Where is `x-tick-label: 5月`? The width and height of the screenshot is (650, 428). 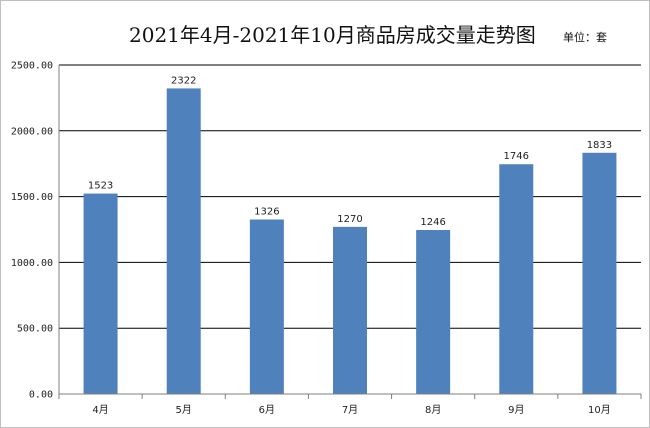
x-tick-label: 5月 is located at coordinates (184, 410).